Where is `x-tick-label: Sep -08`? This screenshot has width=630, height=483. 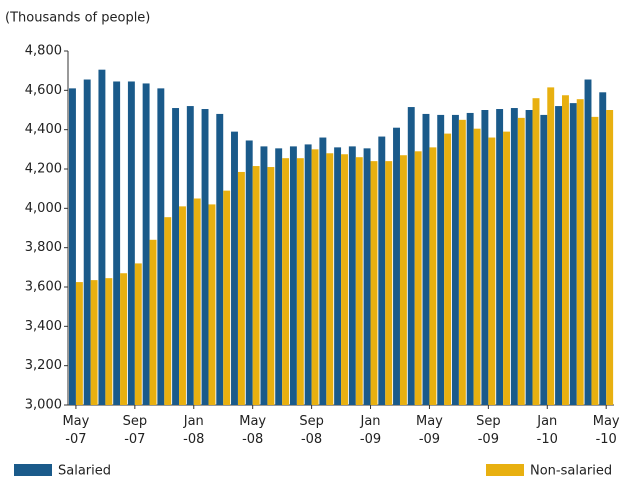
x-tick-label: Sep -08 is located at coordinates (311, 430).